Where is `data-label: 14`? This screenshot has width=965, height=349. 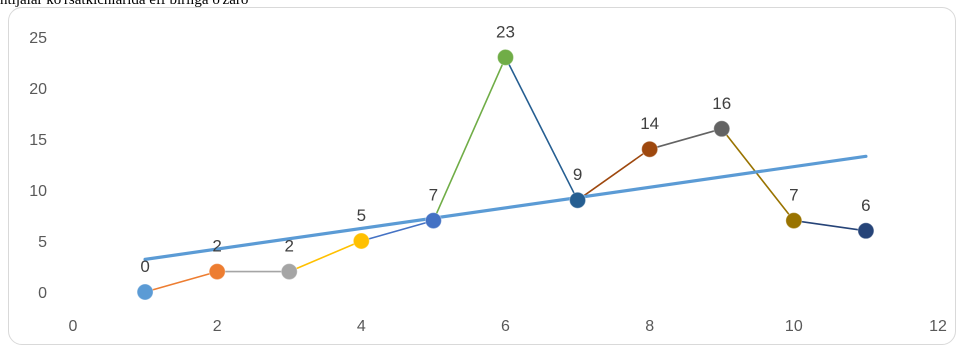
data-label: 14 is located at coordinates (649, 123).